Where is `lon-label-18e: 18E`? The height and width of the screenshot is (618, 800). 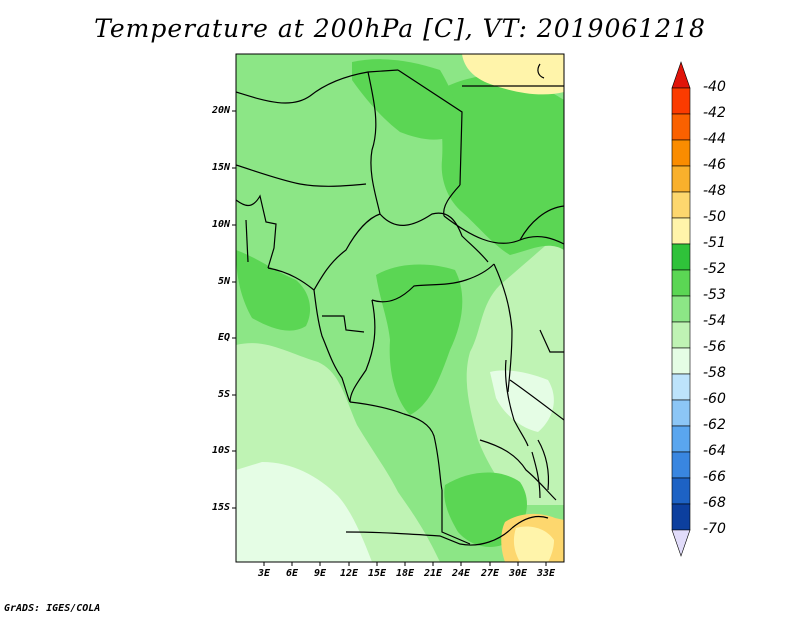
lon-label-18e: 18E is located at coordinates (405, 573).